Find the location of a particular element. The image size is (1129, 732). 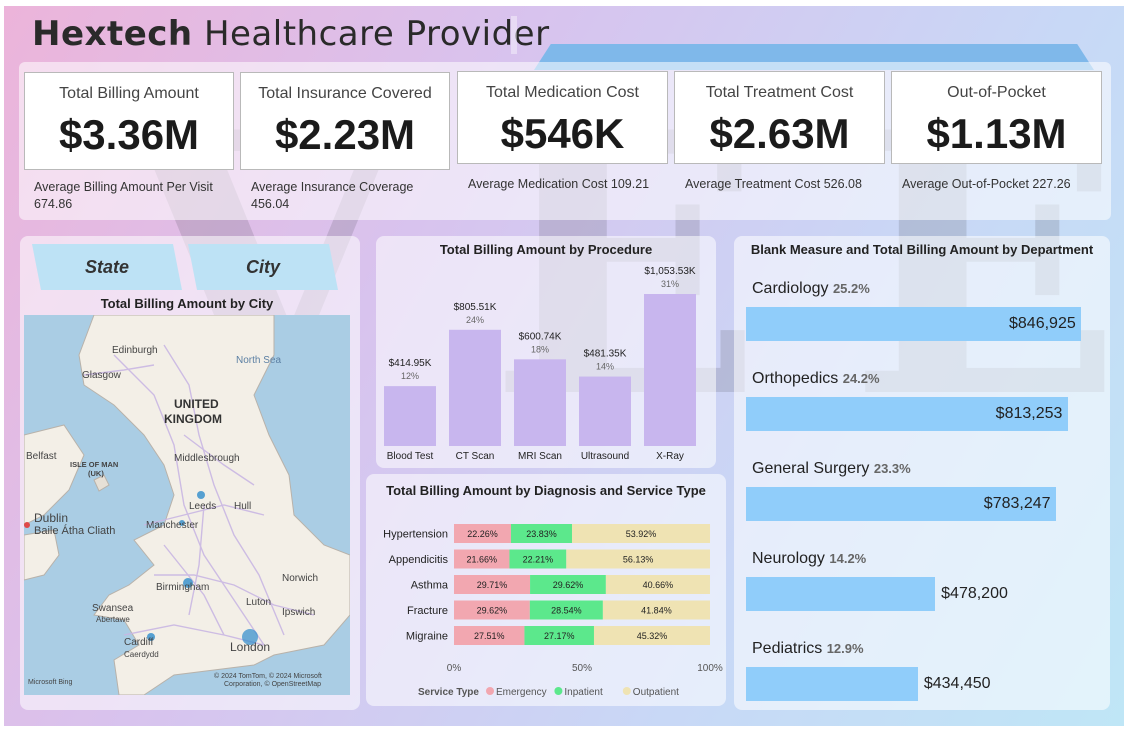

kpi-label: Out-of-Pocket is located at coordinates (996, 92).